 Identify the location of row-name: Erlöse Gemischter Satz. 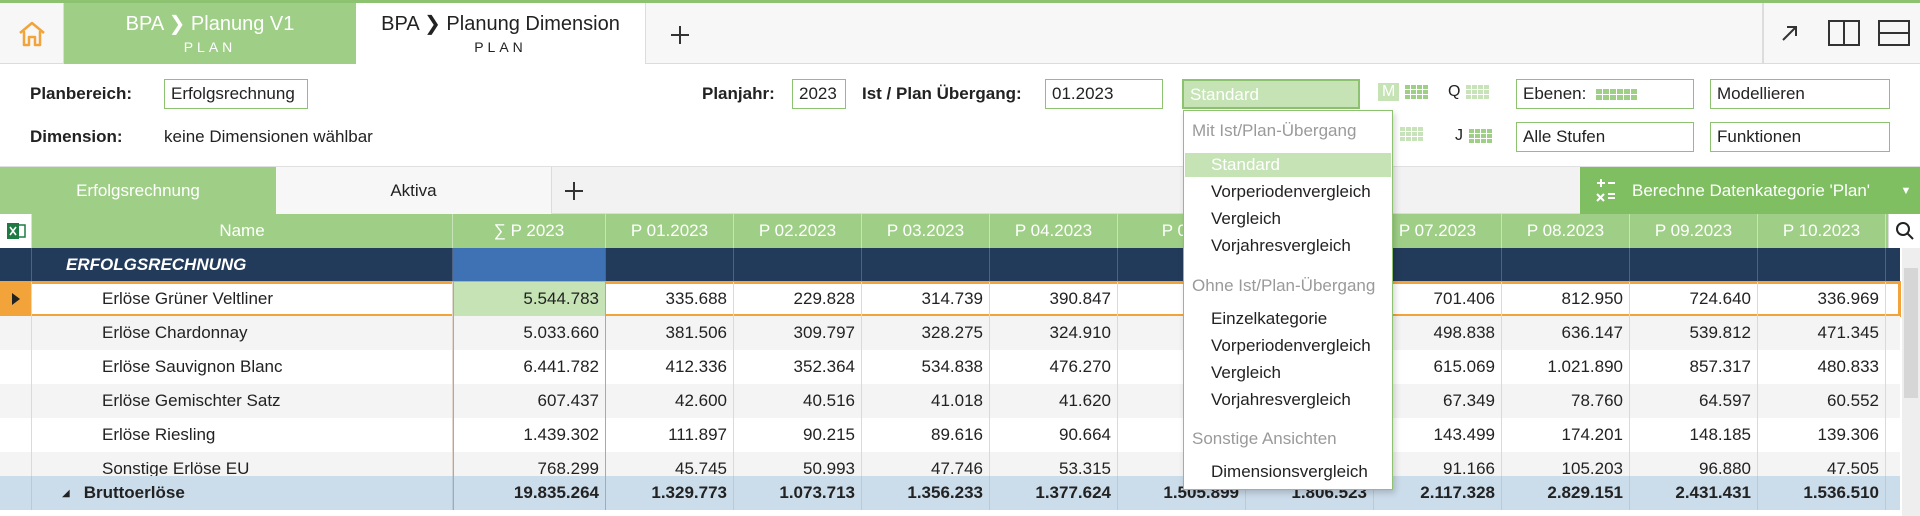
(242, 401).